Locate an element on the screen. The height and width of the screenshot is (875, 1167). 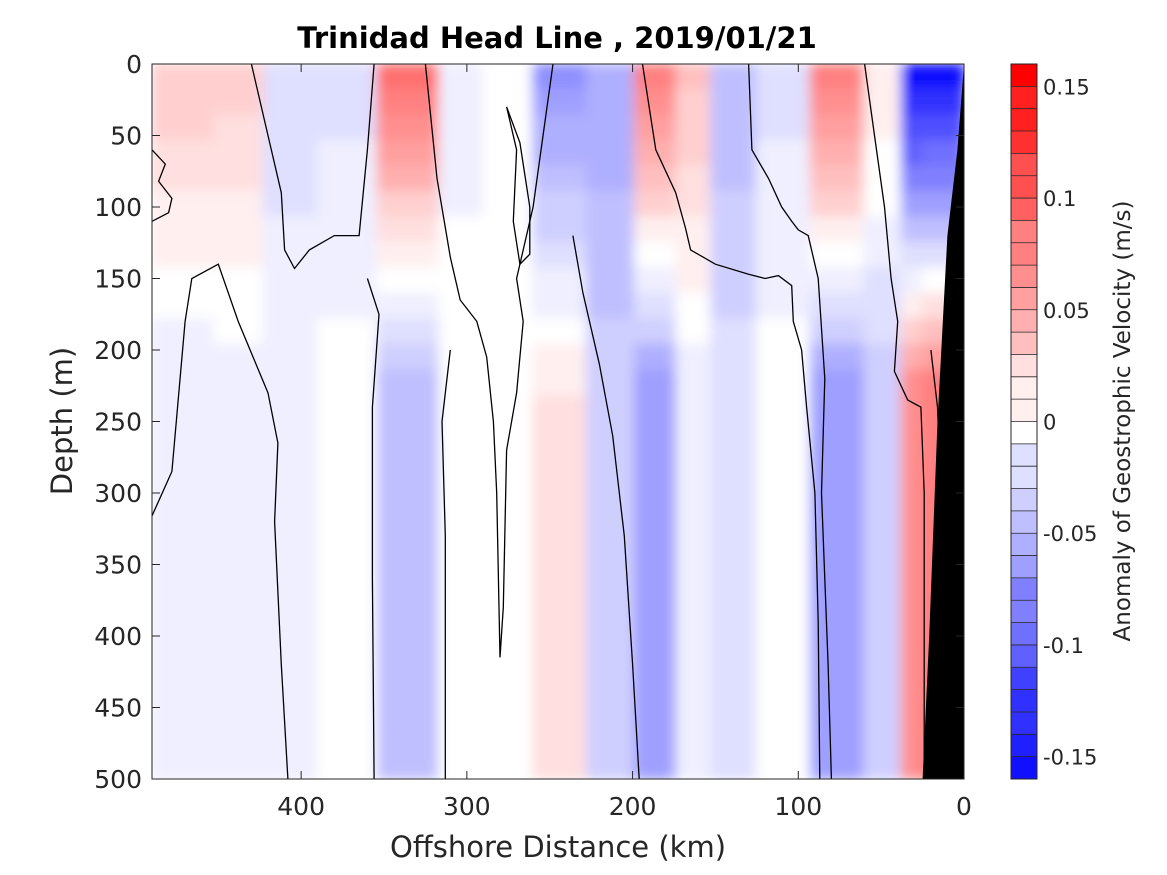
chart-title: Trinidad Head Line , 2019/01/21 is located at coordinates (557, 38).